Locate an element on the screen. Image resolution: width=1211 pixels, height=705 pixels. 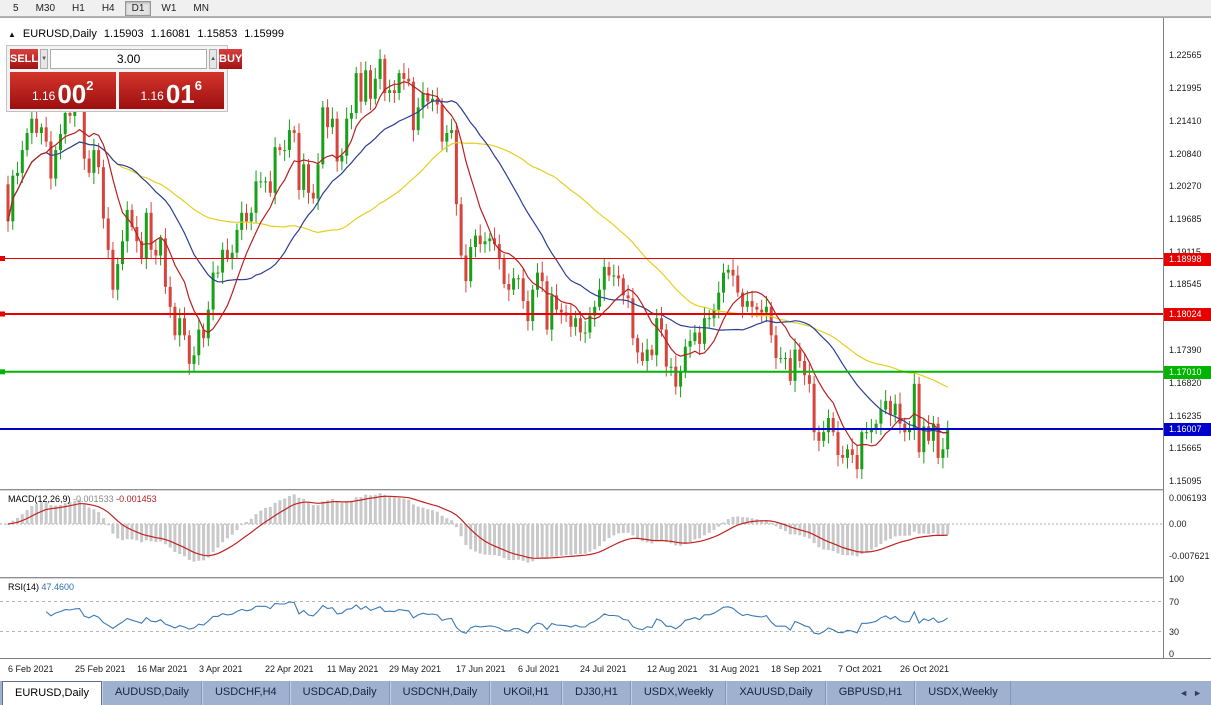
rsi-axis-70: 70 is located at coordinates (1174, 602).